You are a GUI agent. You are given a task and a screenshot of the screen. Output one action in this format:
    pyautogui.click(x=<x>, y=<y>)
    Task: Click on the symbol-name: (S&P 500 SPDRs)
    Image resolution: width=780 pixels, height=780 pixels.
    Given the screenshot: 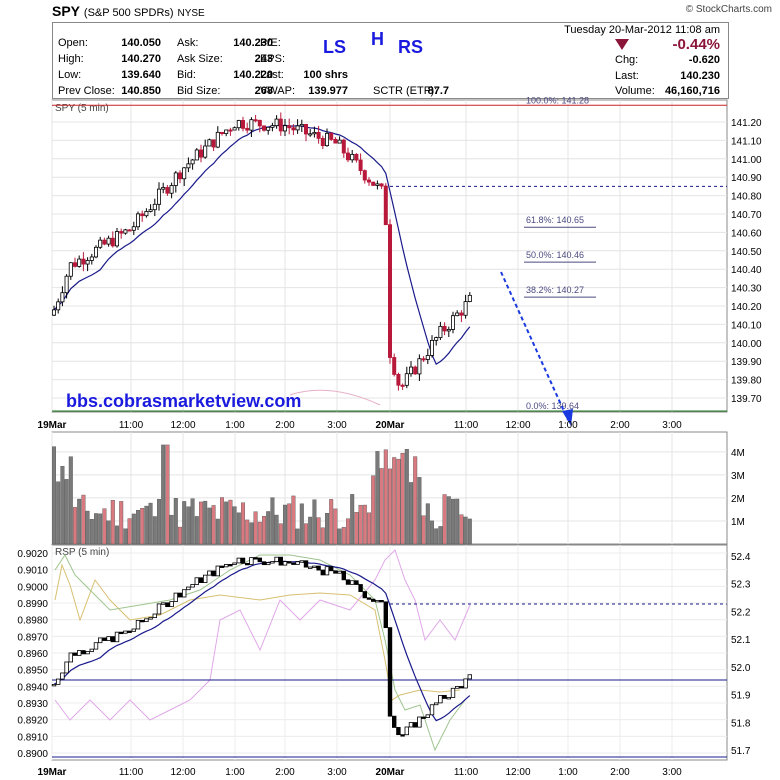 What is the action you would take?
    pyautogui.click(x=128, y=13)
    